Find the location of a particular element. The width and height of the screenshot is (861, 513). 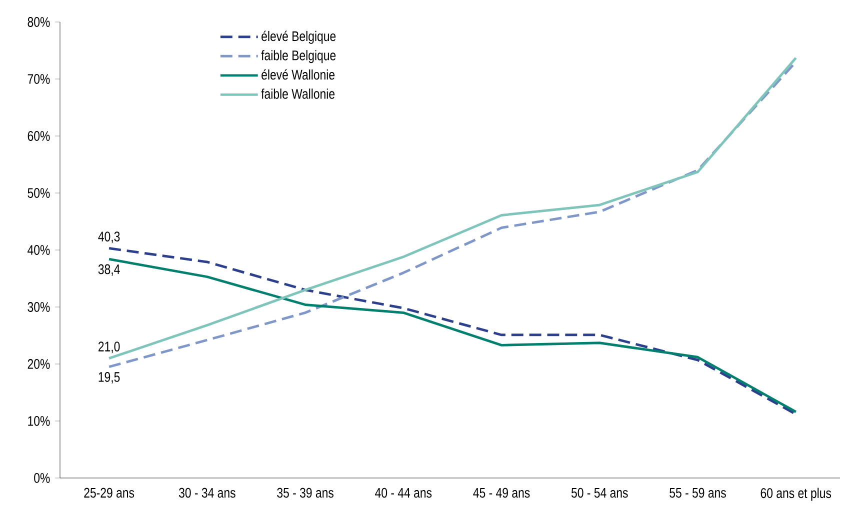

y-tick-label: 10% is located at coordinates (39, 421).